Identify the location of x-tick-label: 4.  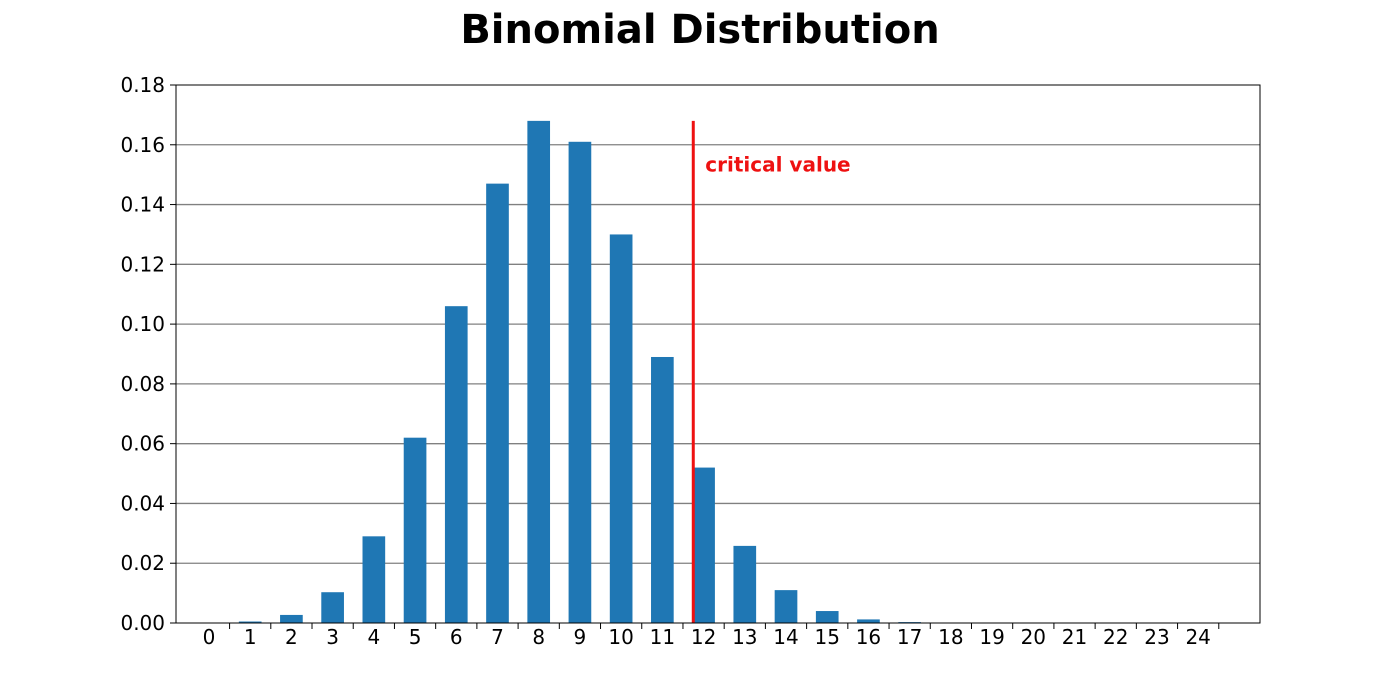
(373, 637).